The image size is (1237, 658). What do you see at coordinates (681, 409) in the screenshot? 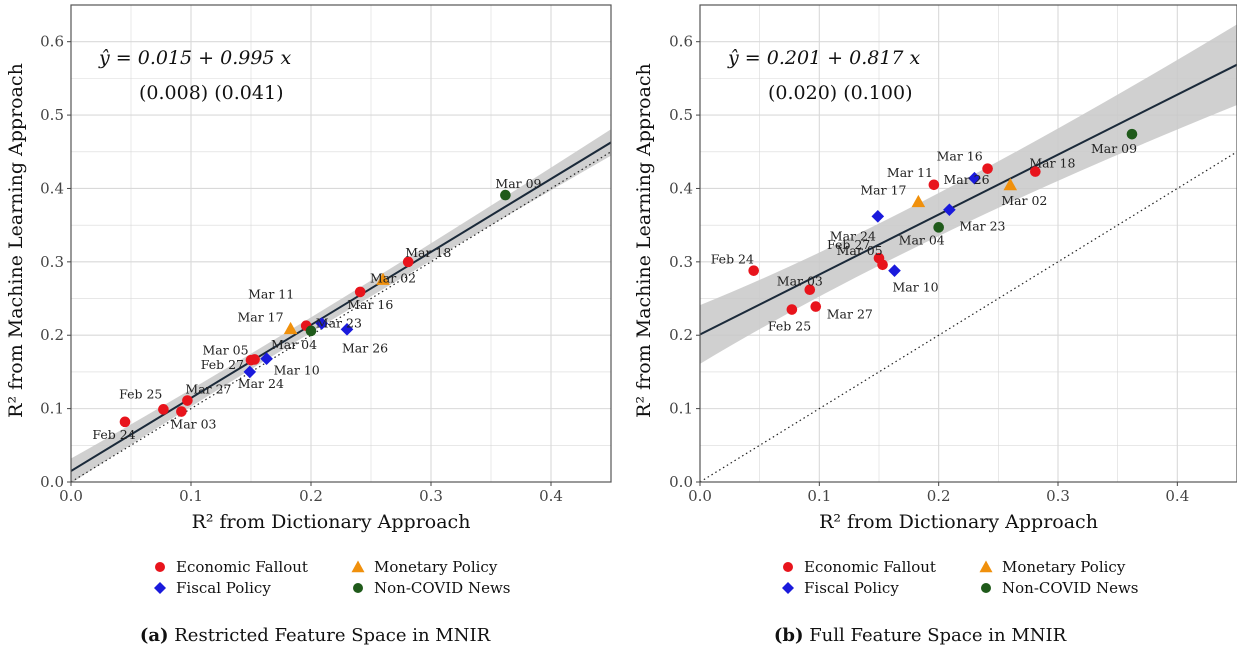
I see `y-tick-label: 0.1` at bounding box center [681, 409].